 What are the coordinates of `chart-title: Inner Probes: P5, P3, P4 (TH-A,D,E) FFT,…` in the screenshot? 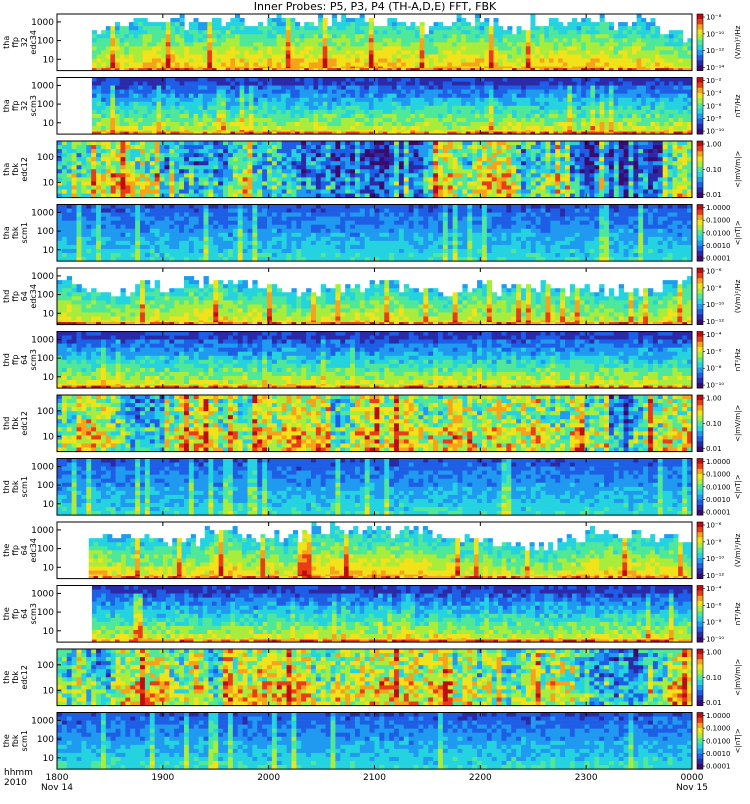 It's located at (375, 6).